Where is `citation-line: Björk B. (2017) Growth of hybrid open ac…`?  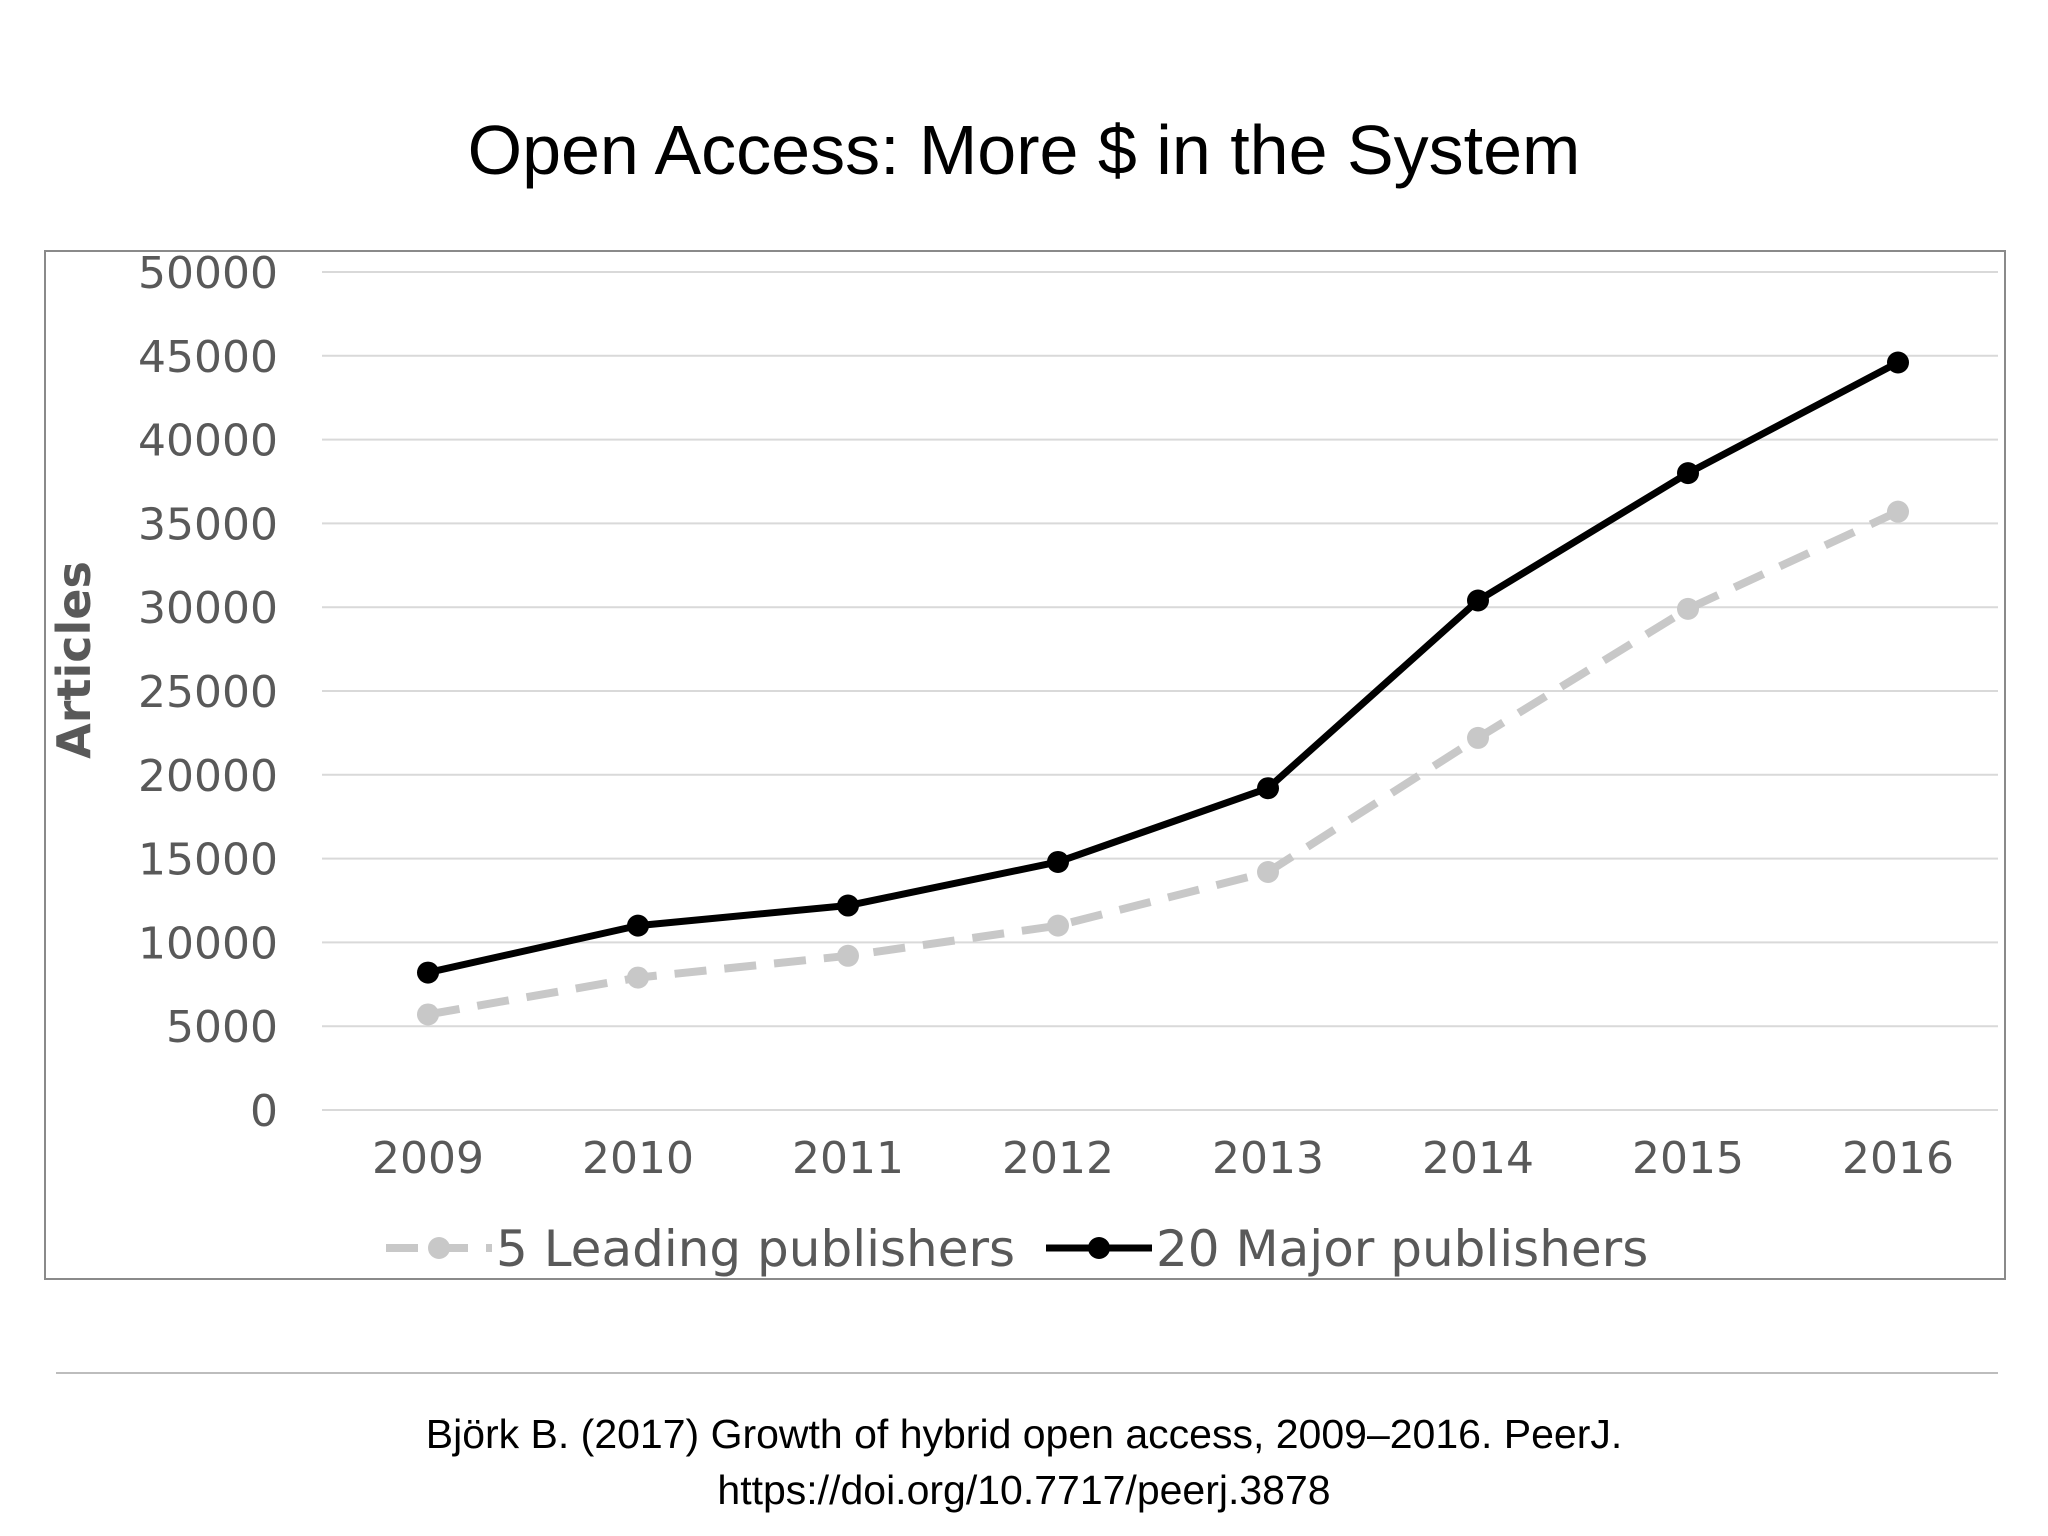 citation-line: Björk B. (2017) Growth of hybrid open ac… is located at coordinates (1024, 1434).